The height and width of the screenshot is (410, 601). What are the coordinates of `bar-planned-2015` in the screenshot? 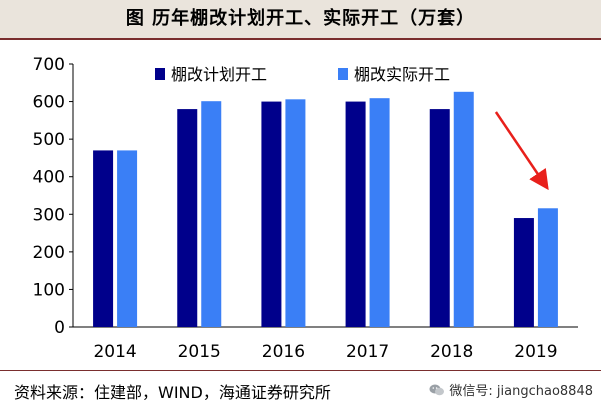 It's located at (187, 218).